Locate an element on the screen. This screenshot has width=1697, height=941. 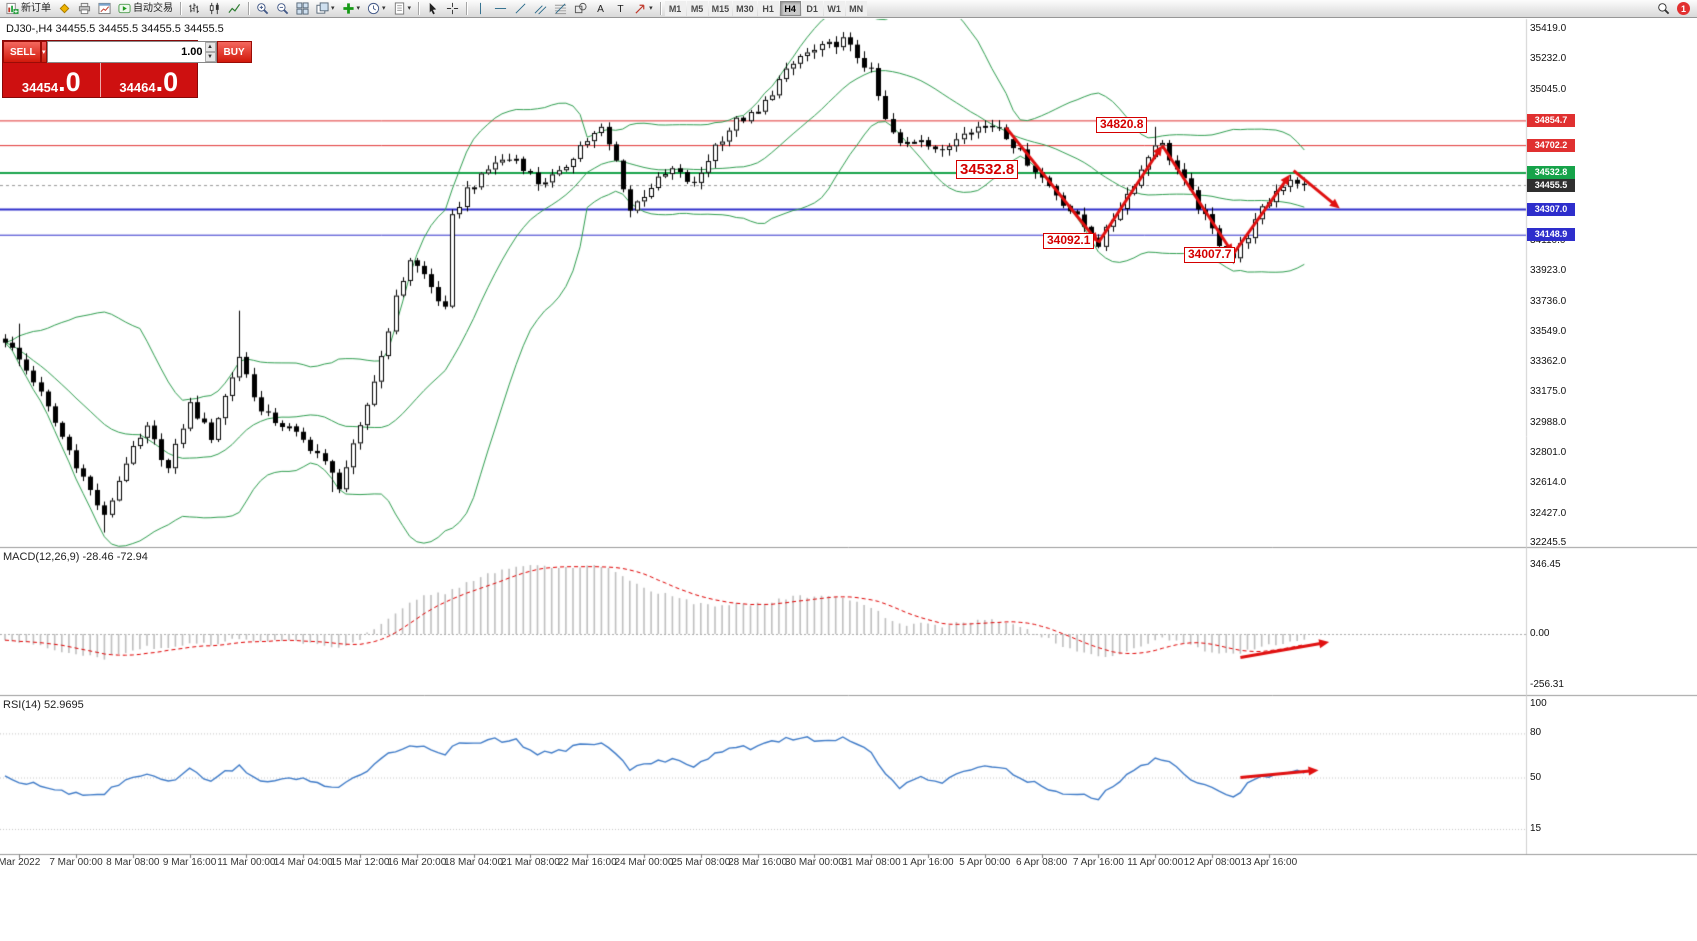
text-icon: A is located at coordinates (600, 8).